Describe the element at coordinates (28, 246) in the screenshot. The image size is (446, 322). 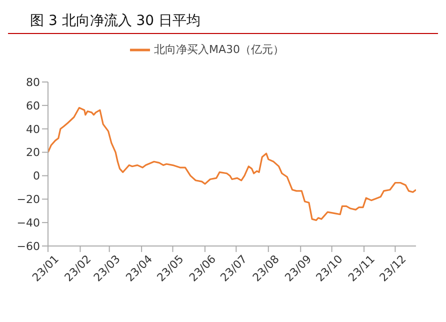
I see `y-tick-label: −60` at that location.